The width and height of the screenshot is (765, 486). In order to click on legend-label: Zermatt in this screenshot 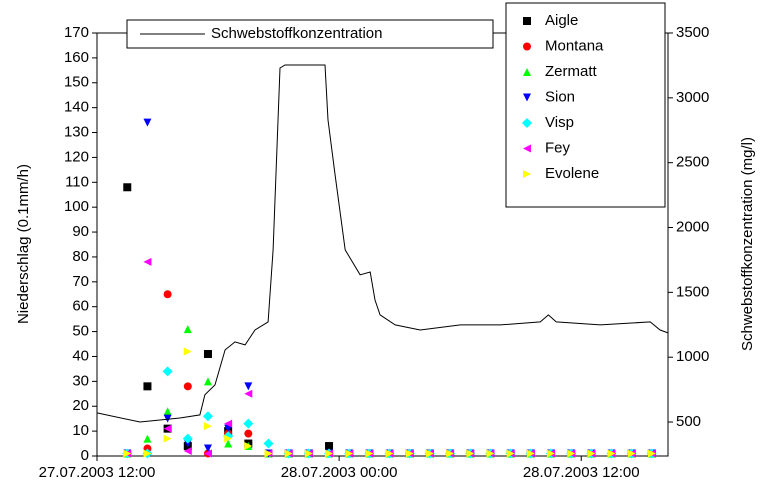, I will do `click(571, 71)`.